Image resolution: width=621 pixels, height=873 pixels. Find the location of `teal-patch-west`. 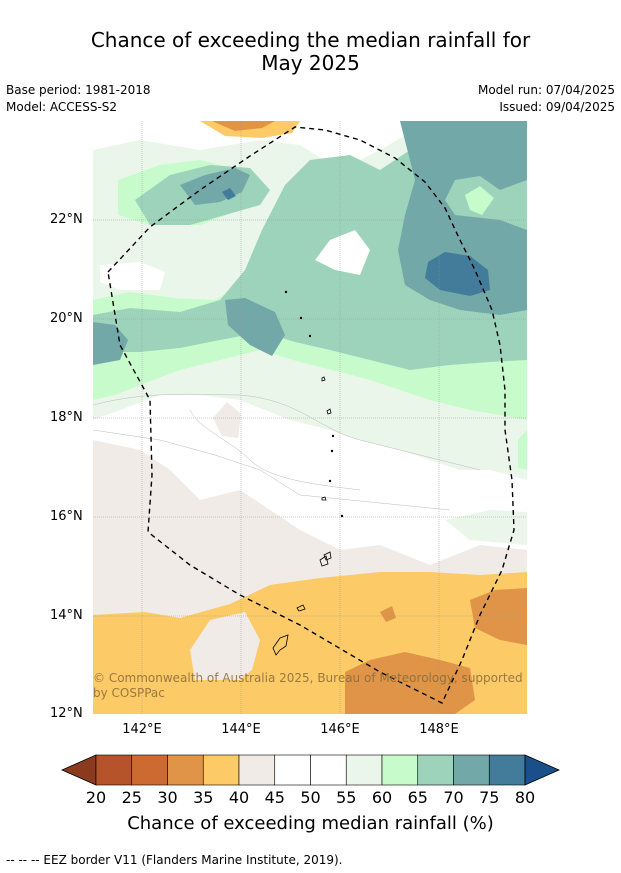

teal-patch-west is located at coordinates (110, 343).